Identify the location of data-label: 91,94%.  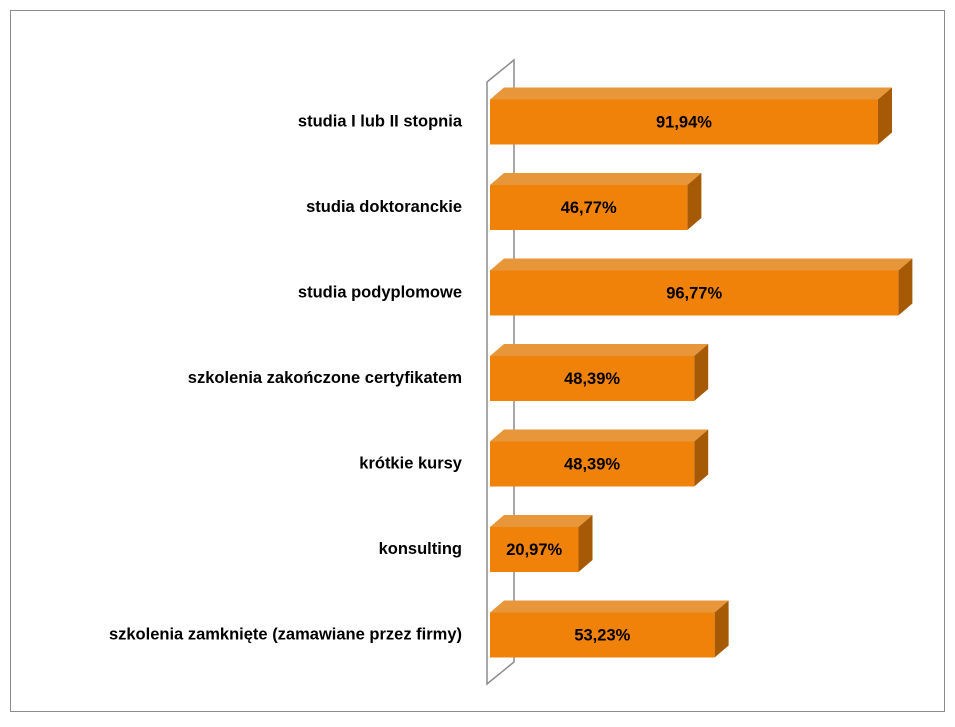
(684, 122).